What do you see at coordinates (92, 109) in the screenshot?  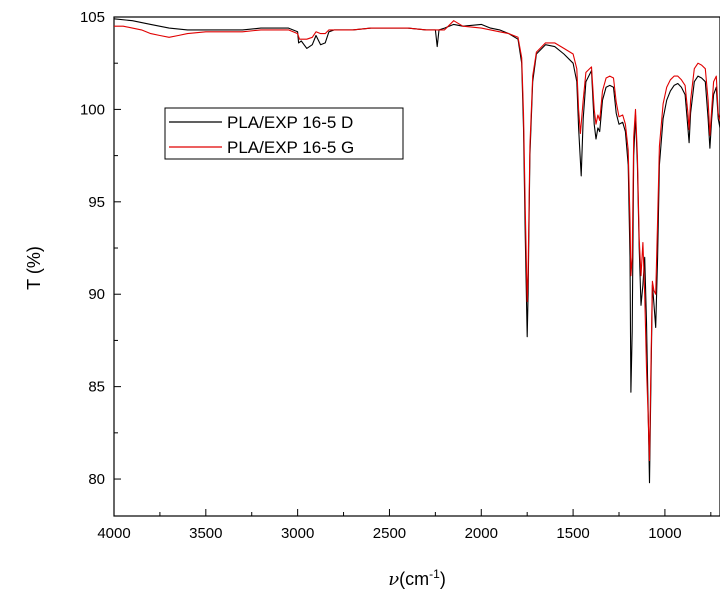 I see `y-tick-label: 100` at bounding box center [92, 109].